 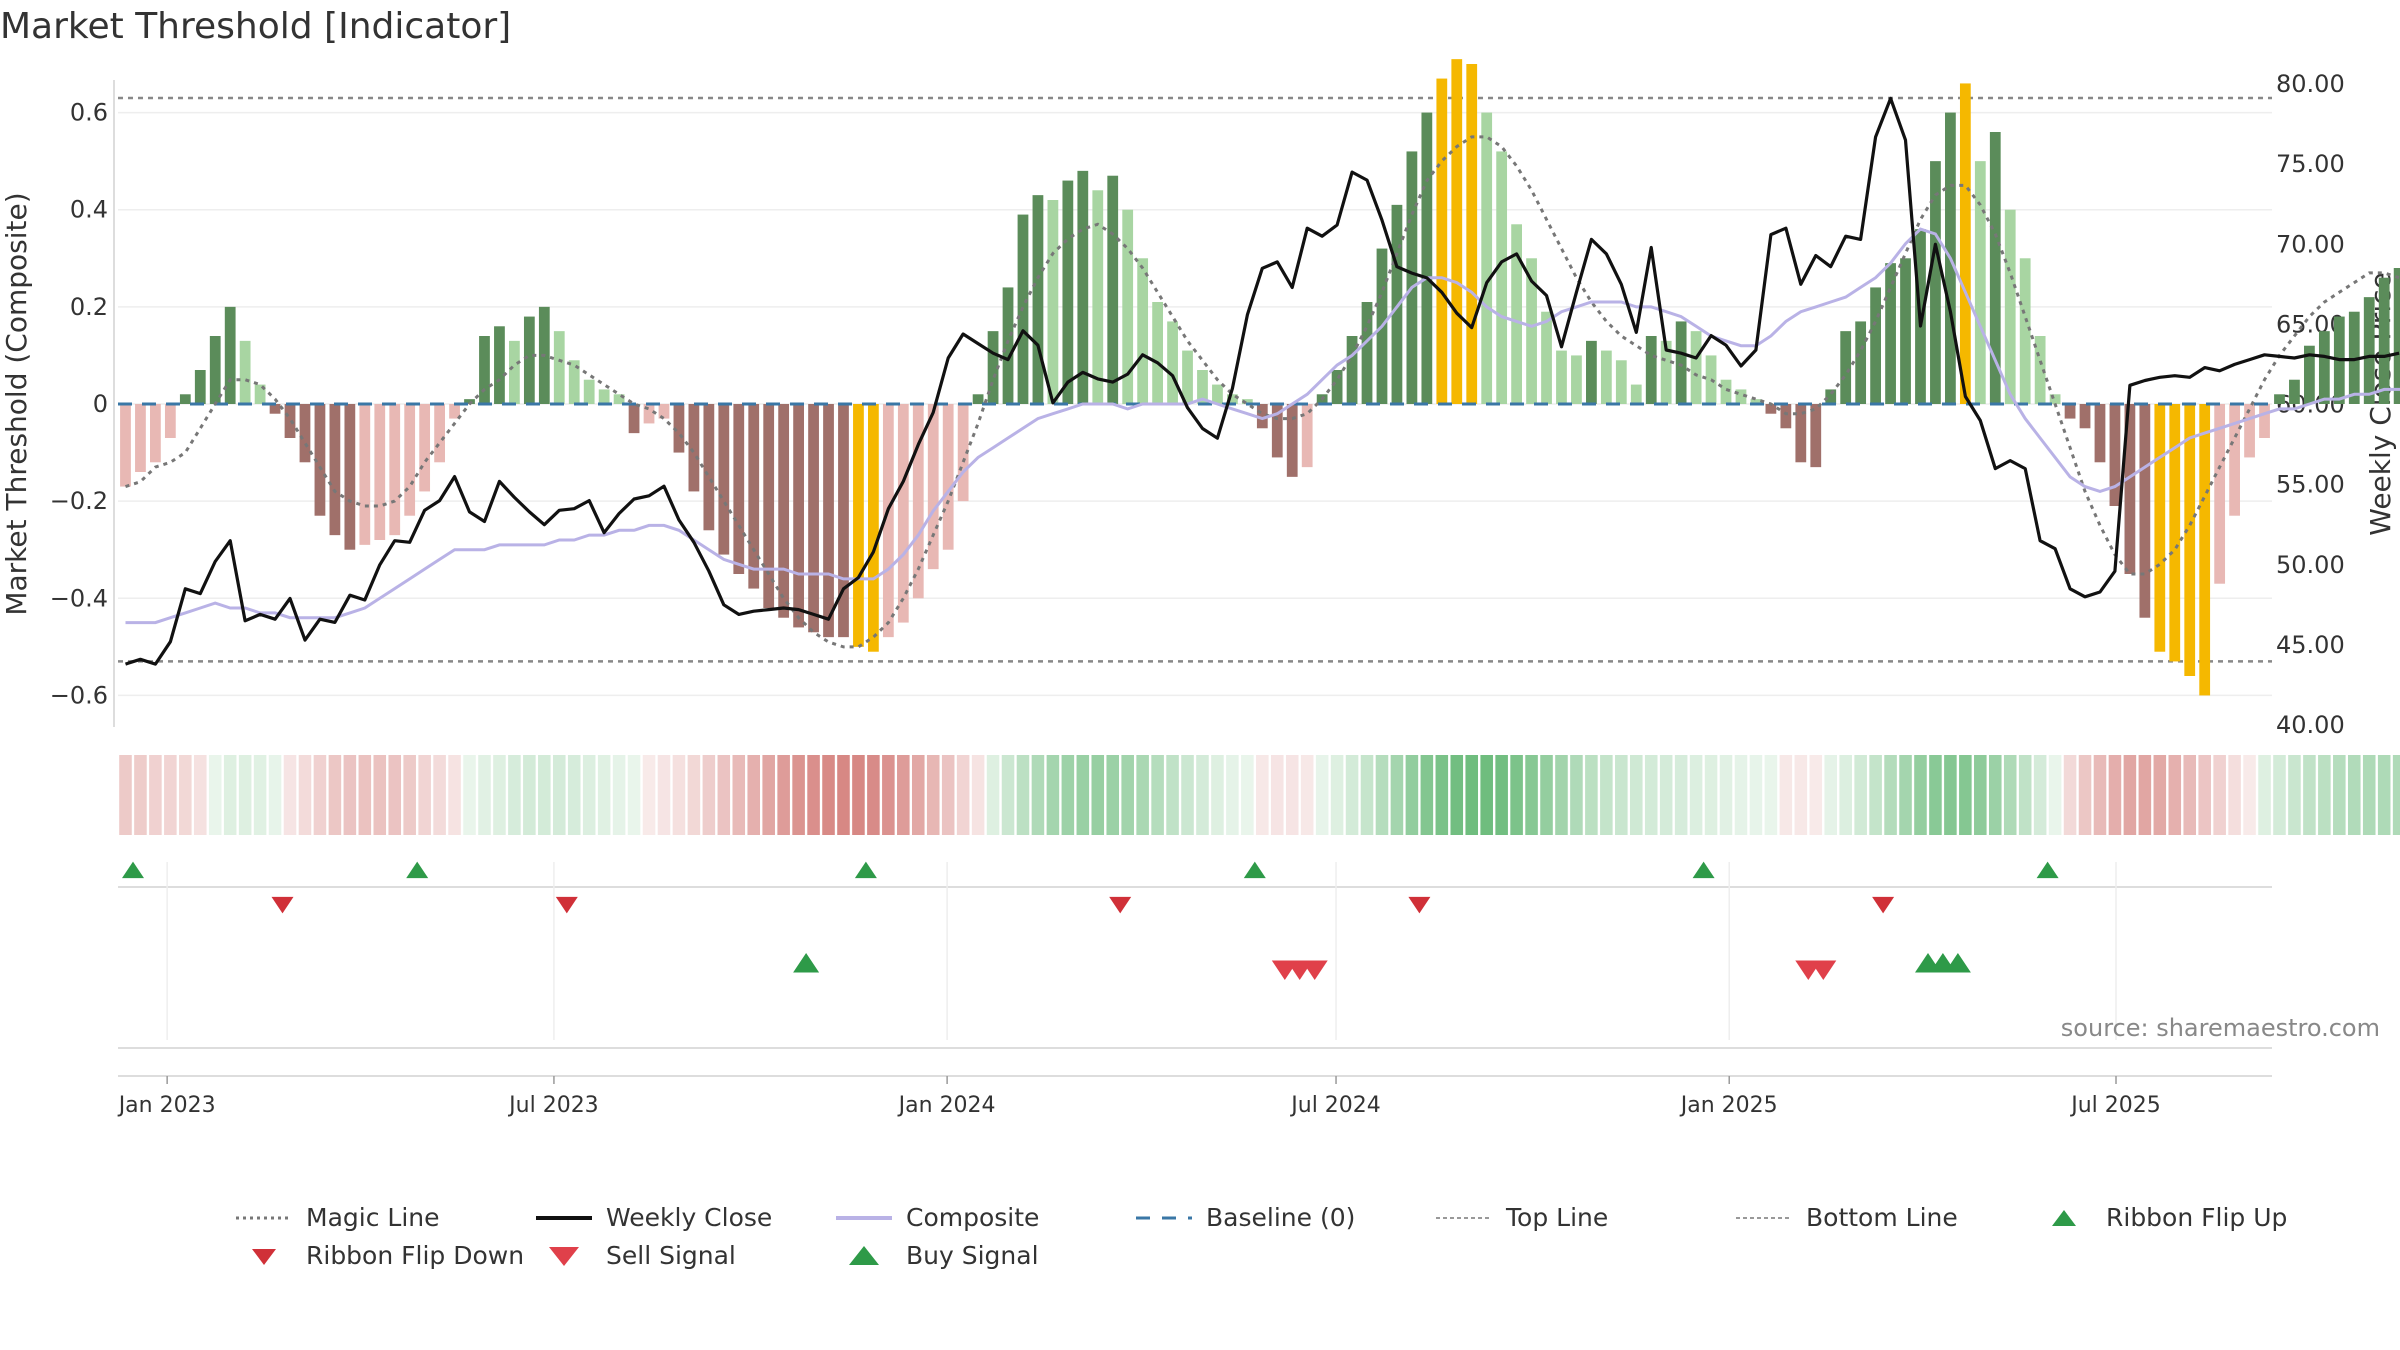 What do you see at coordinates (415, 1255) in the screenshot?
I see `legend-label: Ribbon Flip Down` at bounding box center [415, 1255].